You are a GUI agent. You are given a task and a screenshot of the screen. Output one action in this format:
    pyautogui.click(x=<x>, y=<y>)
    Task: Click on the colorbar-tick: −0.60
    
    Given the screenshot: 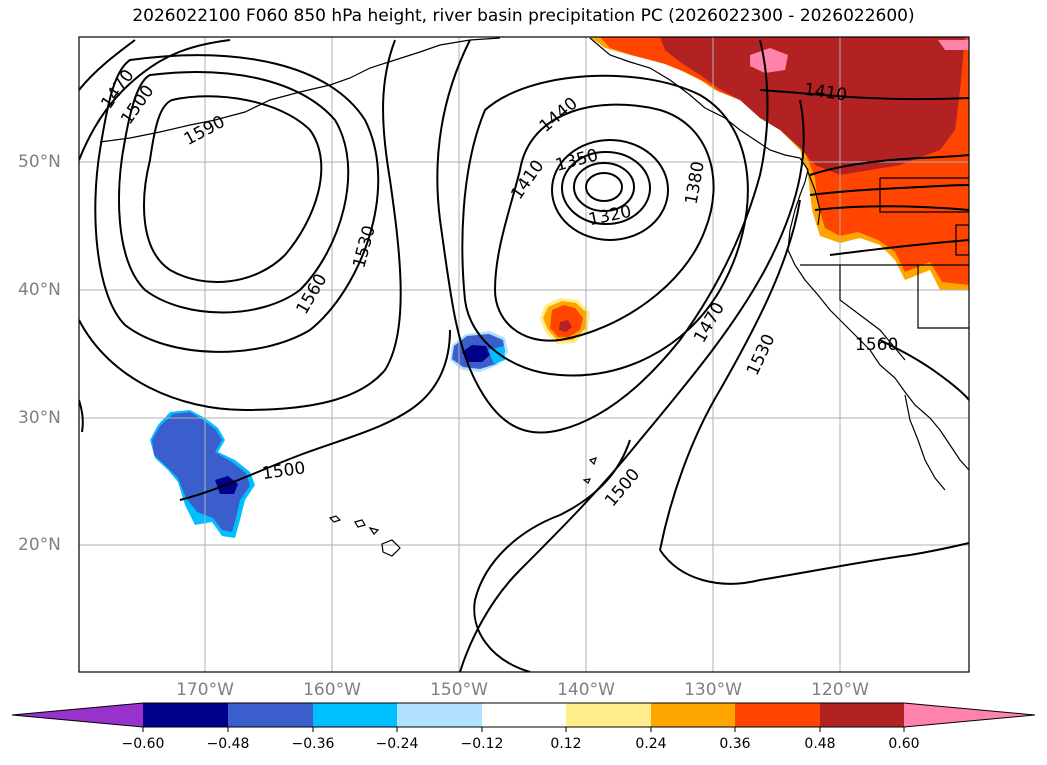 What is the action you would take?
    pyautogui.click(x=143, y=744)
    